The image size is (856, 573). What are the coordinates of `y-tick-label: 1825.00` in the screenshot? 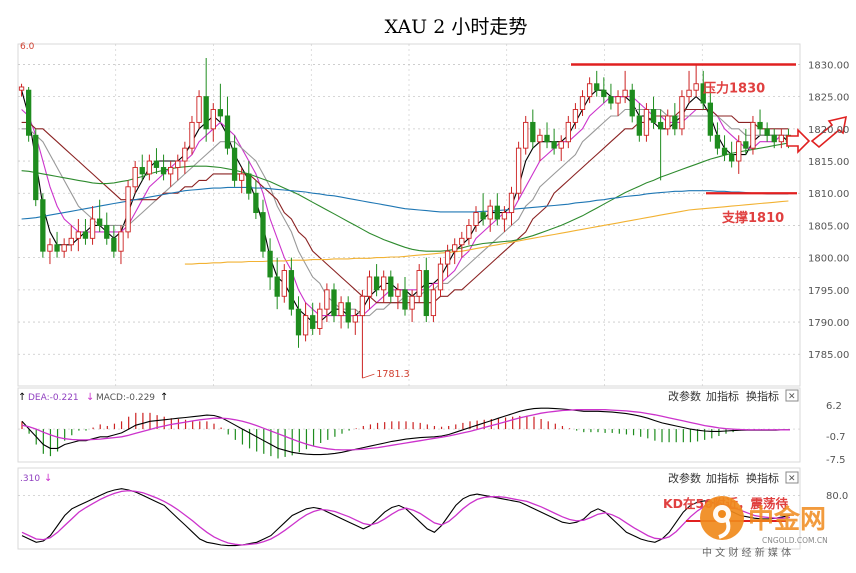 It's located at (828, 98).